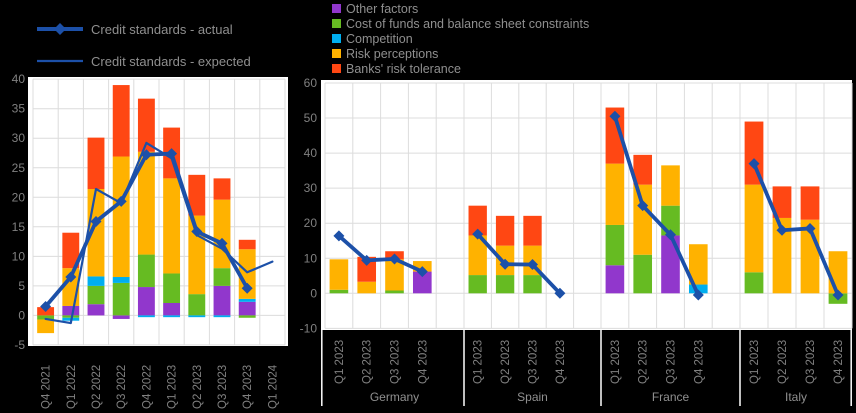 The width and height of the screenshot is (856, 413). I want to click on legend-label: Banks' risk tolerance, so click(403, 68).